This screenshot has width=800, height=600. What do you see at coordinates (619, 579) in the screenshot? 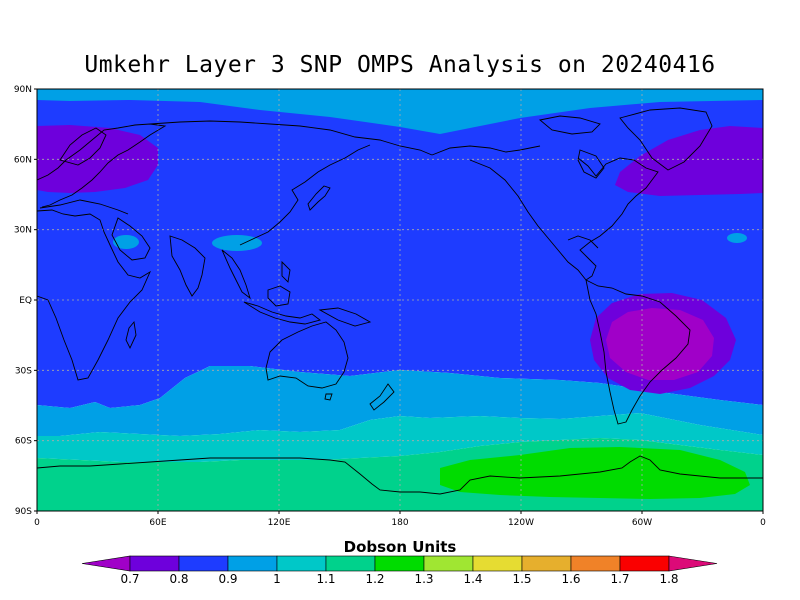
I see `colorbar-tick-label: 1.7` at bounding box center [619, 579].